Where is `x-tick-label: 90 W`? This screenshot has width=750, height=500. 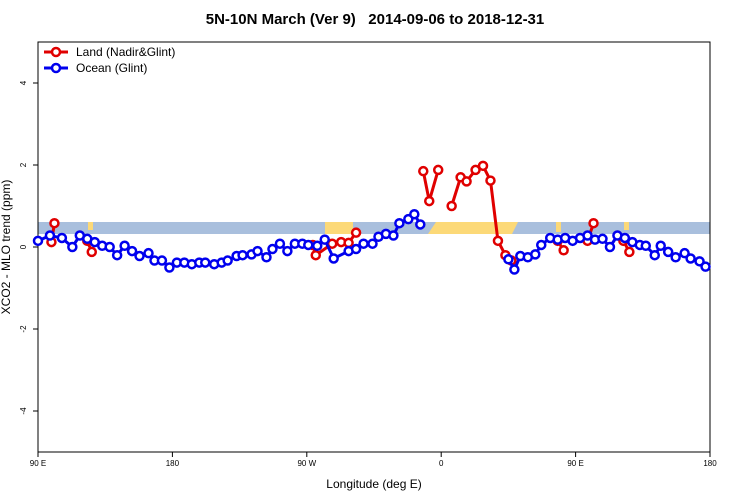 x-tick-label: 90 W is located at coordinates (306, 463).